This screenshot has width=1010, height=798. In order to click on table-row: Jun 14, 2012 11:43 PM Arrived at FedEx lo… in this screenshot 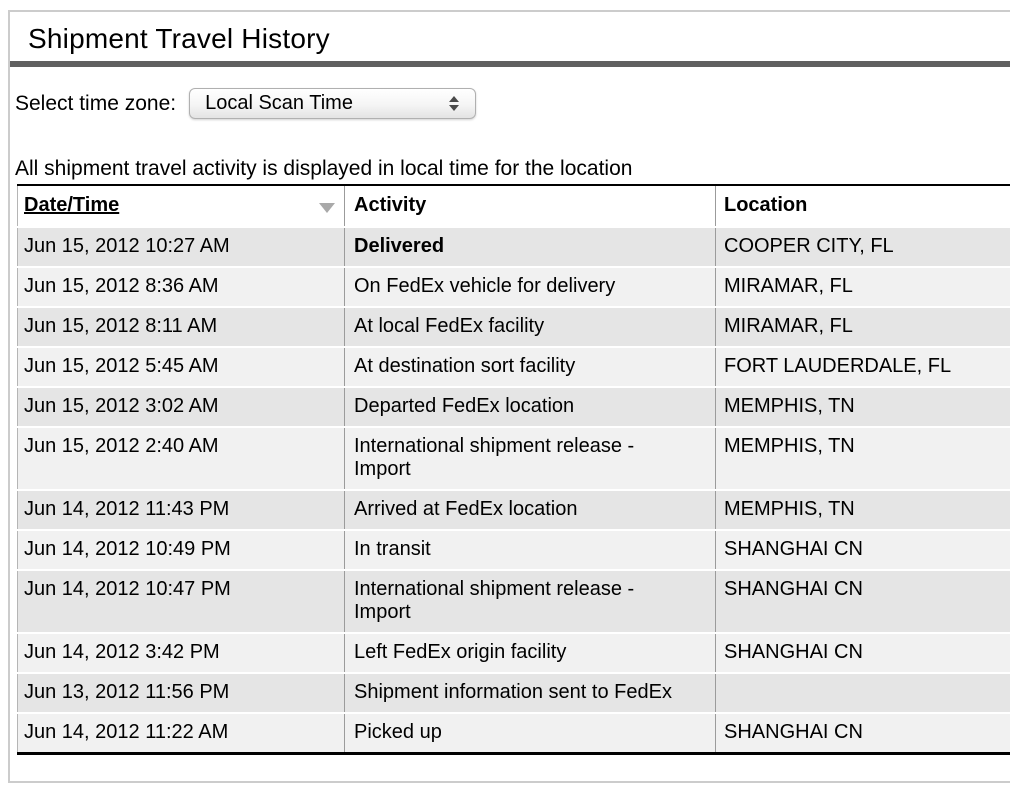, I will do `click(513, 510)`.